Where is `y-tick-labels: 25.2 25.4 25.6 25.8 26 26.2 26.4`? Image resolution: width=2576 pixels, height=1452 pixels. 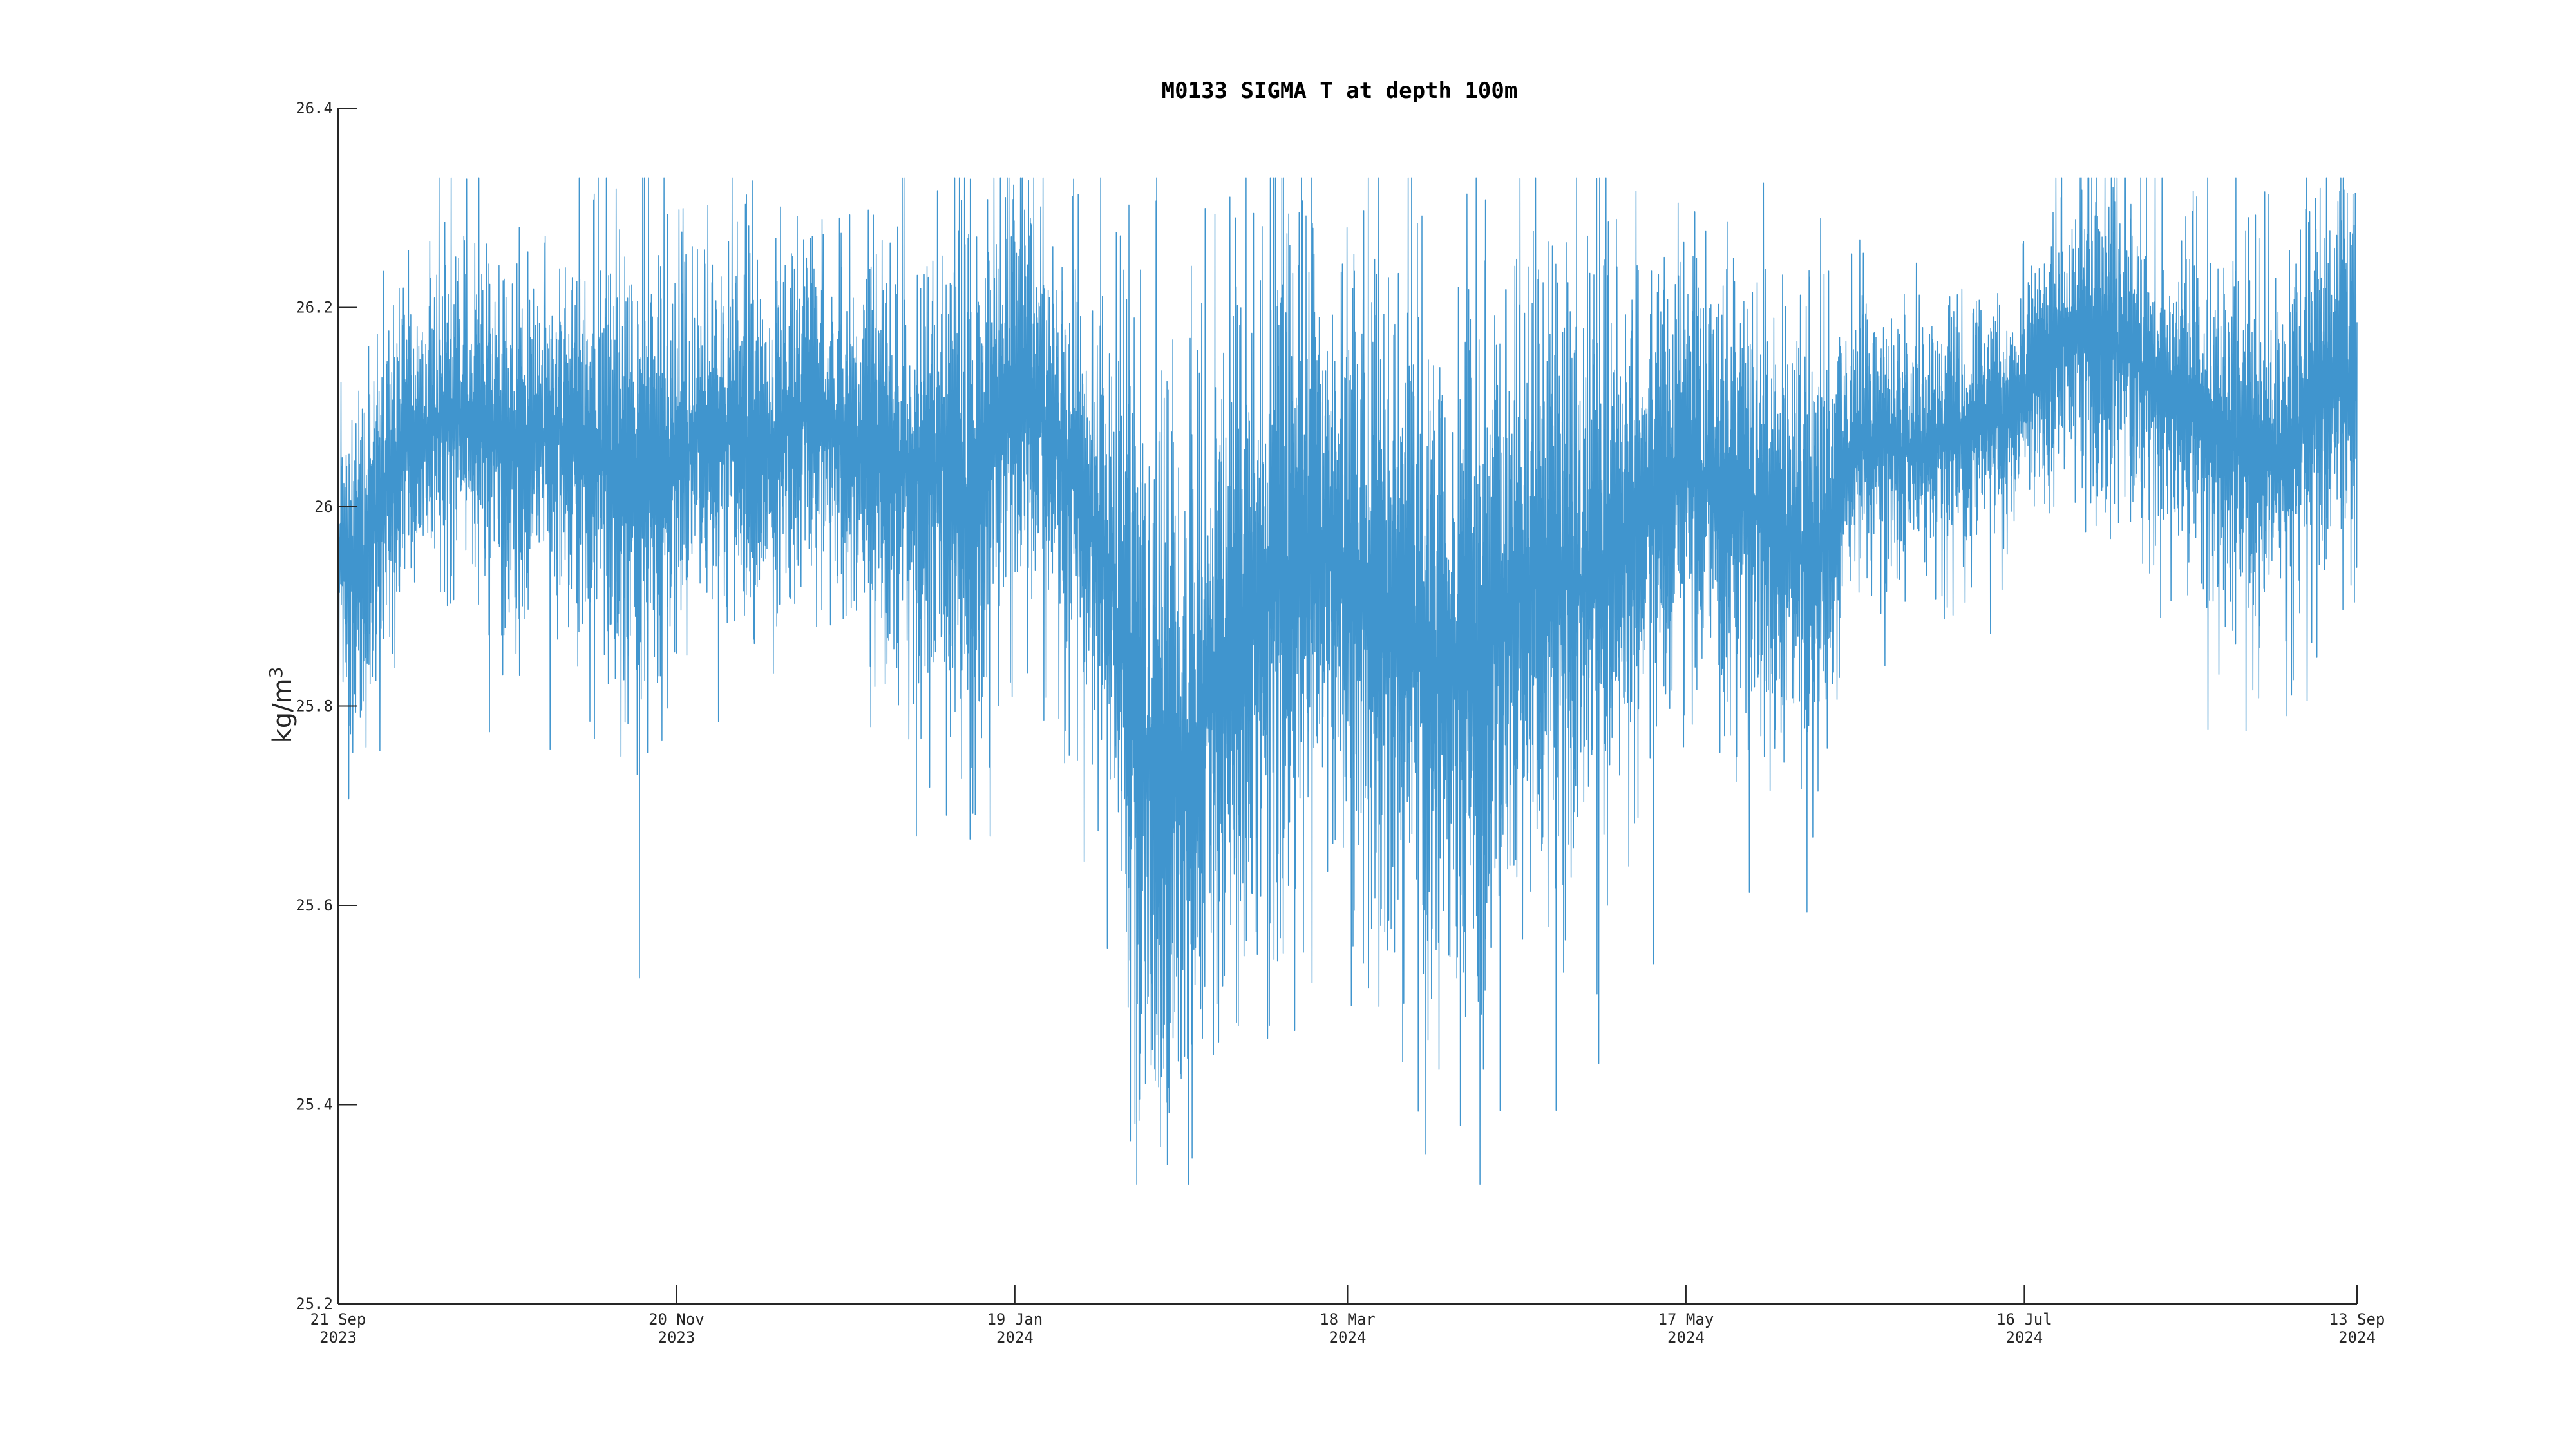
y-tick-labels: 25.2 25.4 25.6 25.8 26 26.2 26.4 is located at coordinates (314, 706).